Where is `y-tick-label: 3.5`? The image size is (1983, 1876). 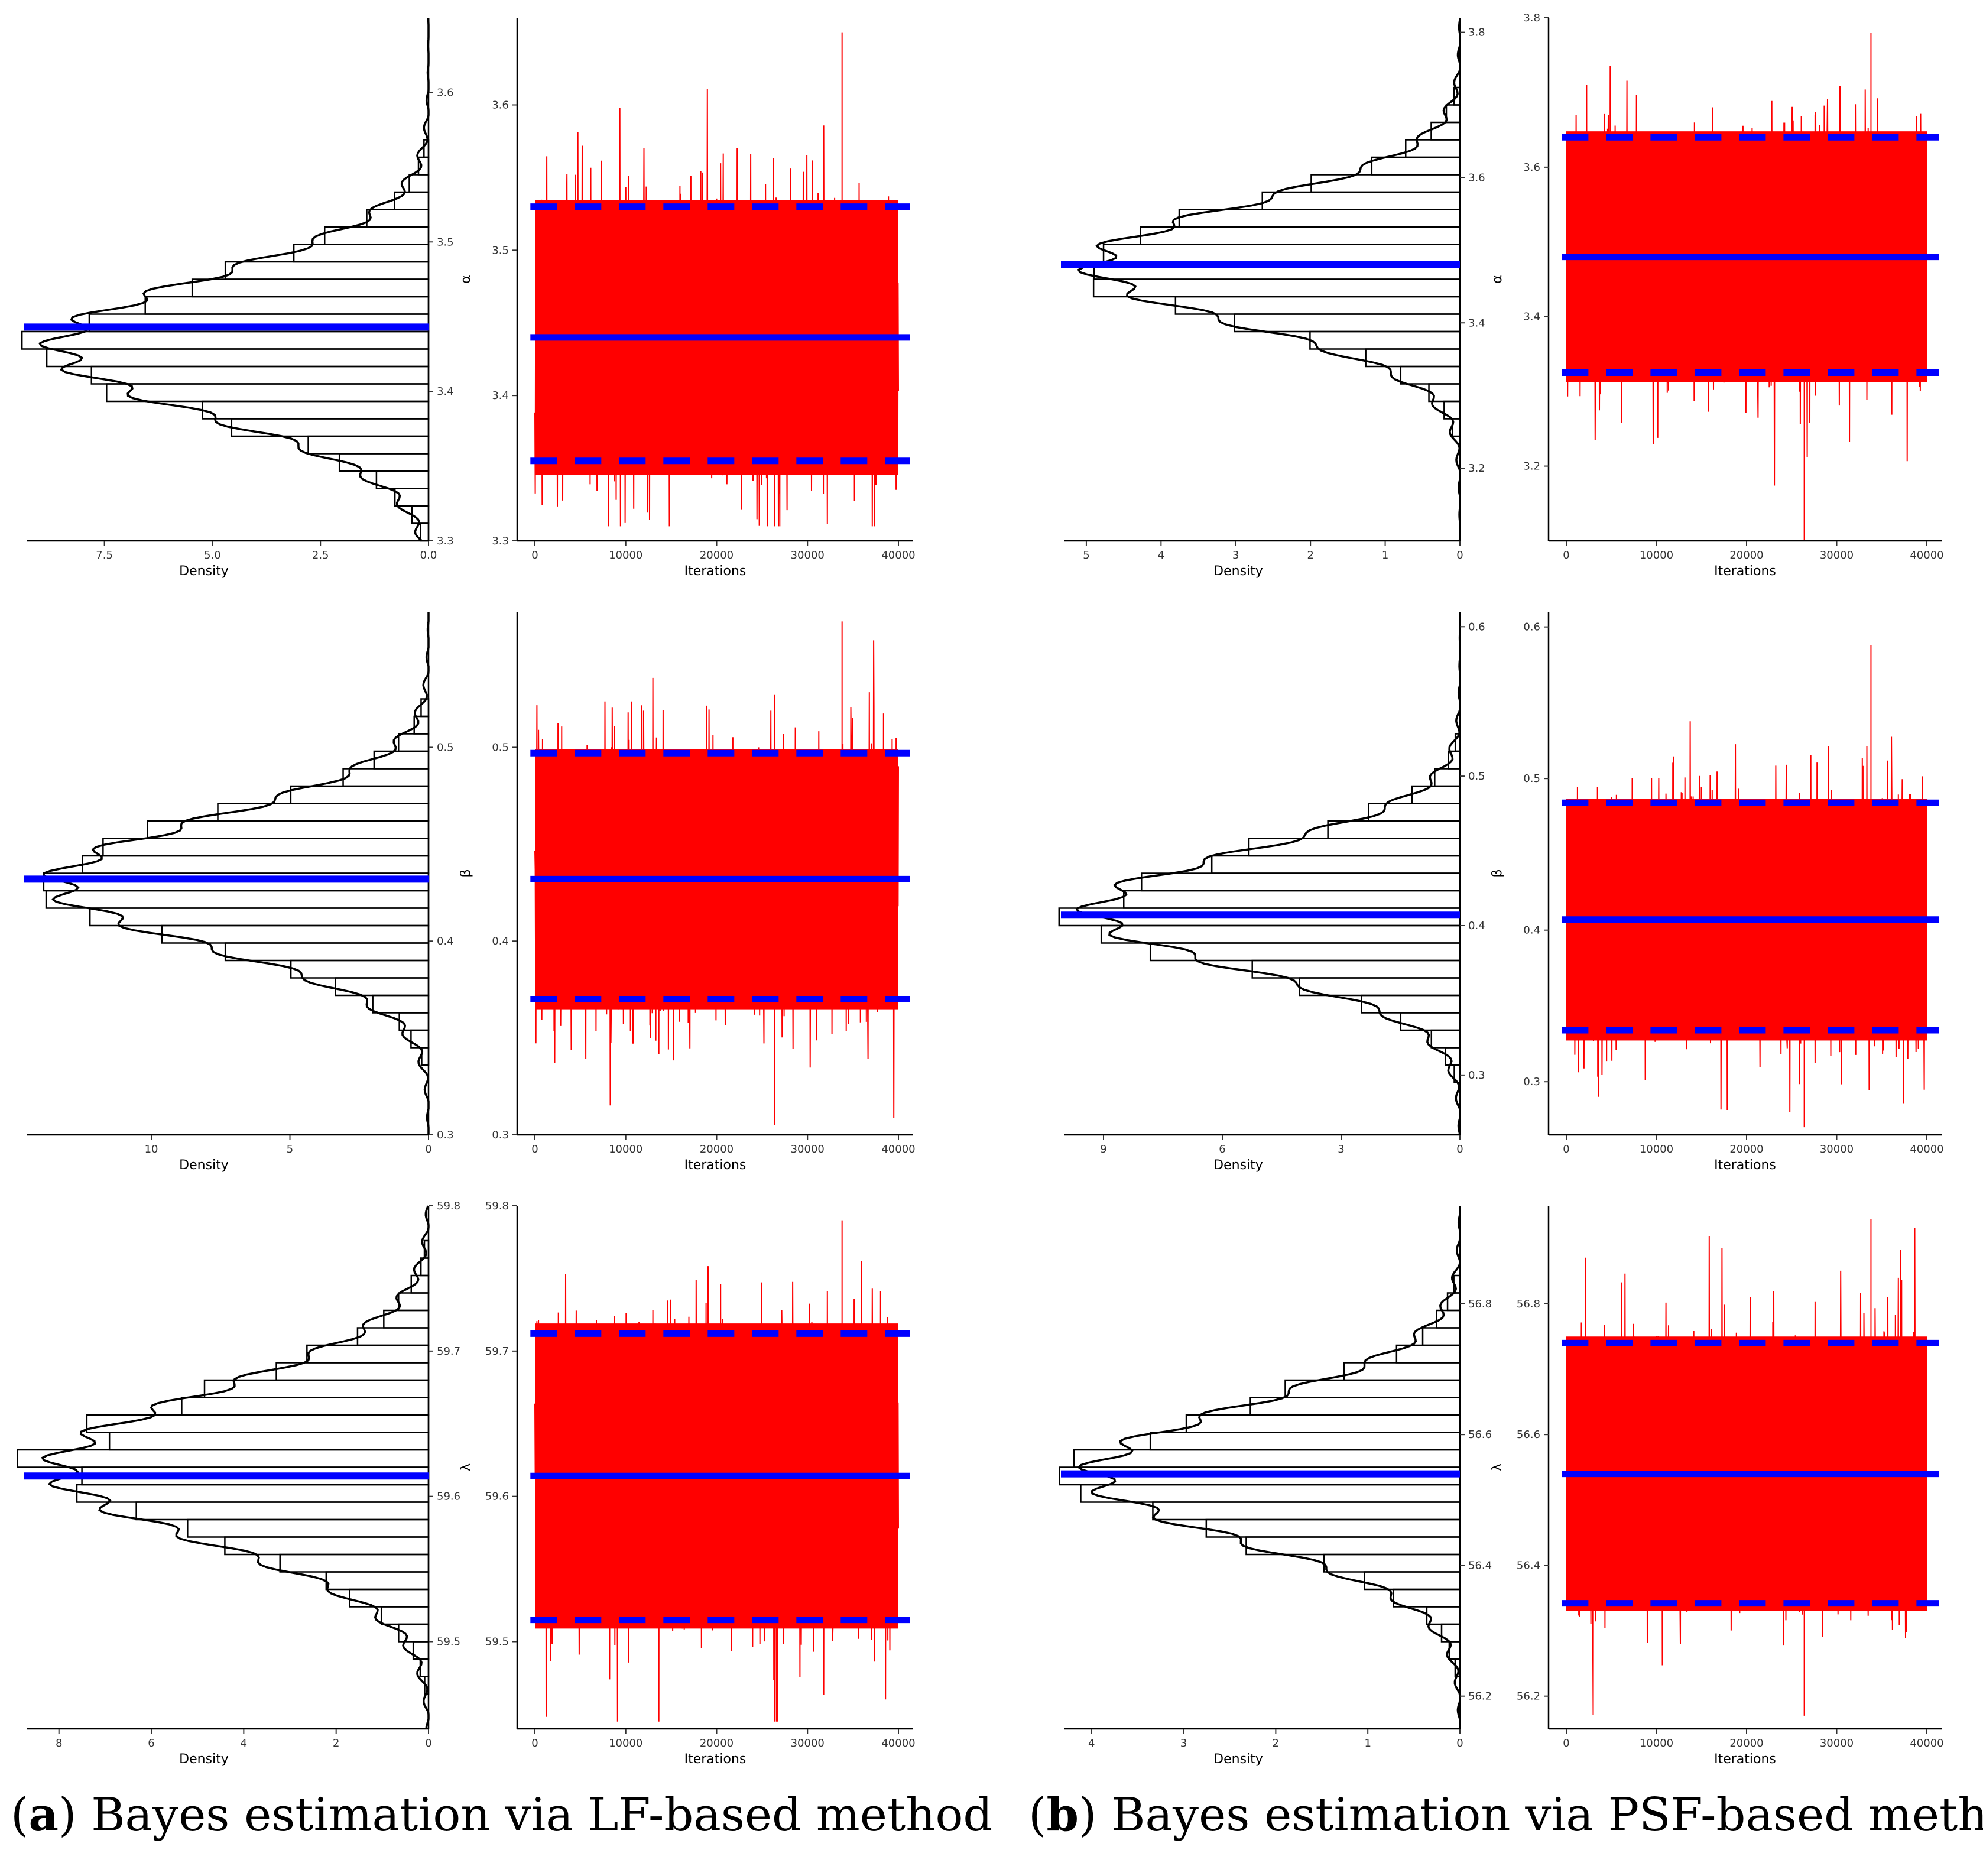
y-tick-label: 3.5 is located at coordinates (446, 242).